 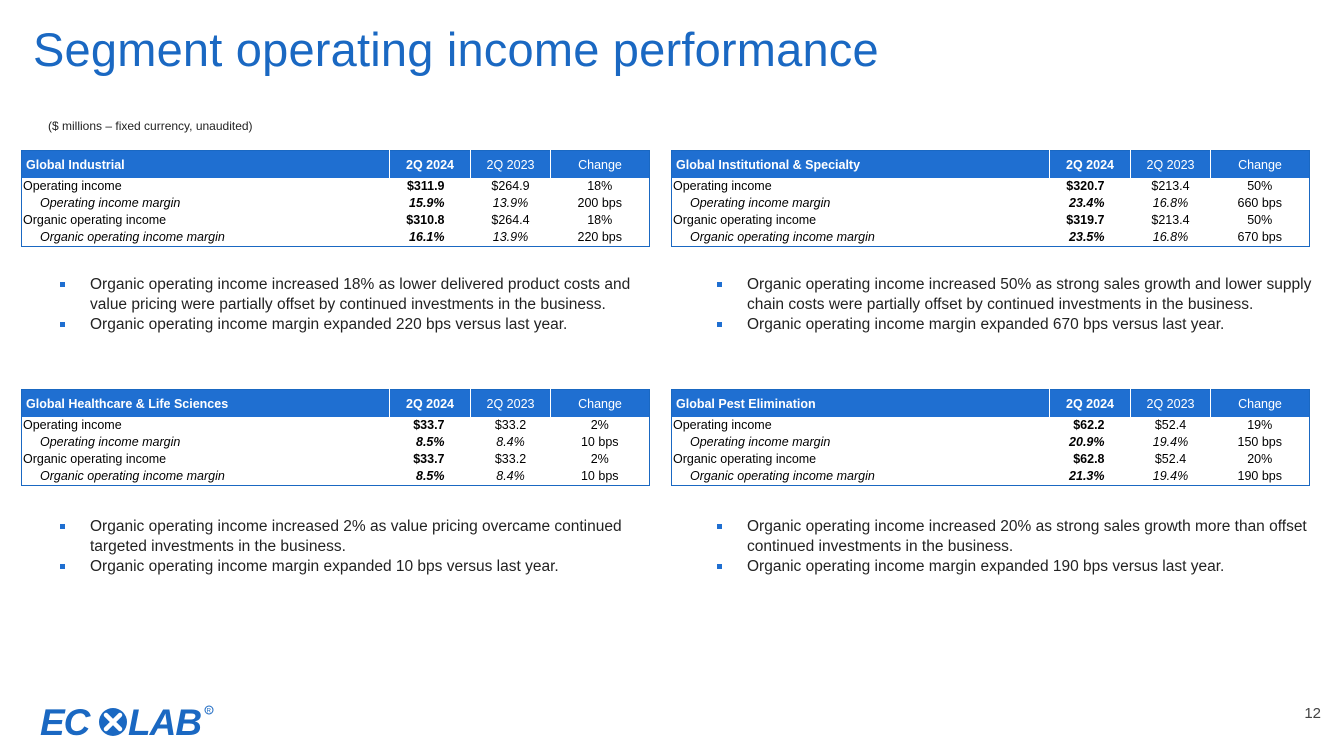 What do you see at coordinates (1170, 220) in the screenshot?
I see `prior-value: $213.4` at bounding box center [1170, 220].